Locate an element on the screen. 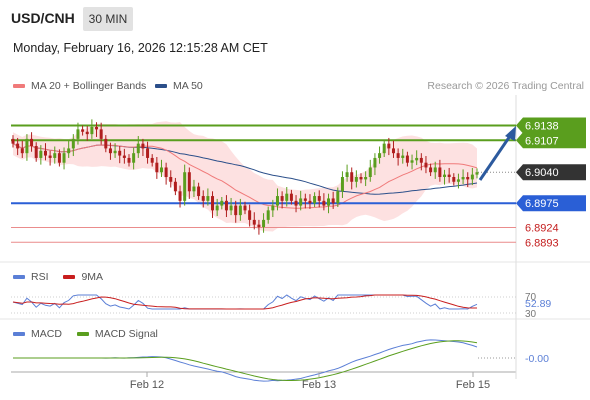 Image resolution: width=590 pixels, height=400 pixels. level-tag-pivot is located at coordinates (551, 203).